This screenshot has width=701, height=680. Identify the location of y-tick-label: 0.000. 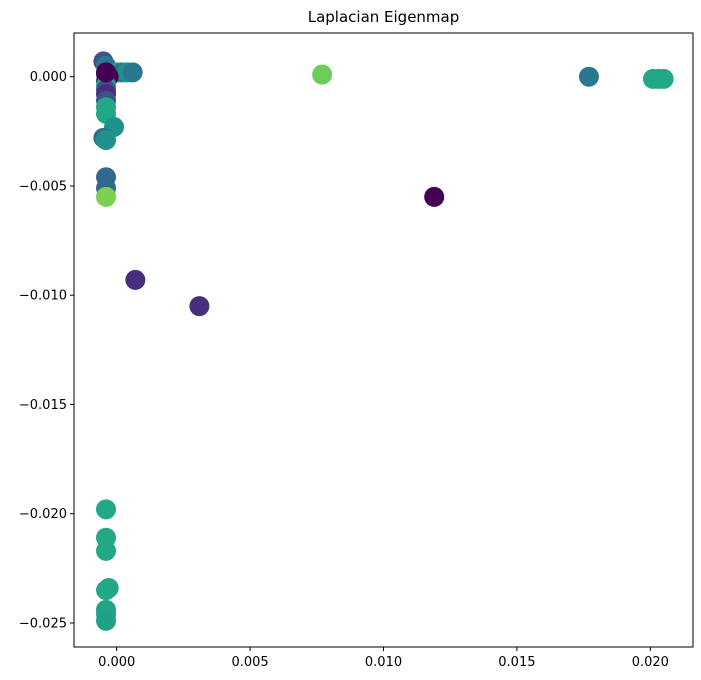
(48, 77).